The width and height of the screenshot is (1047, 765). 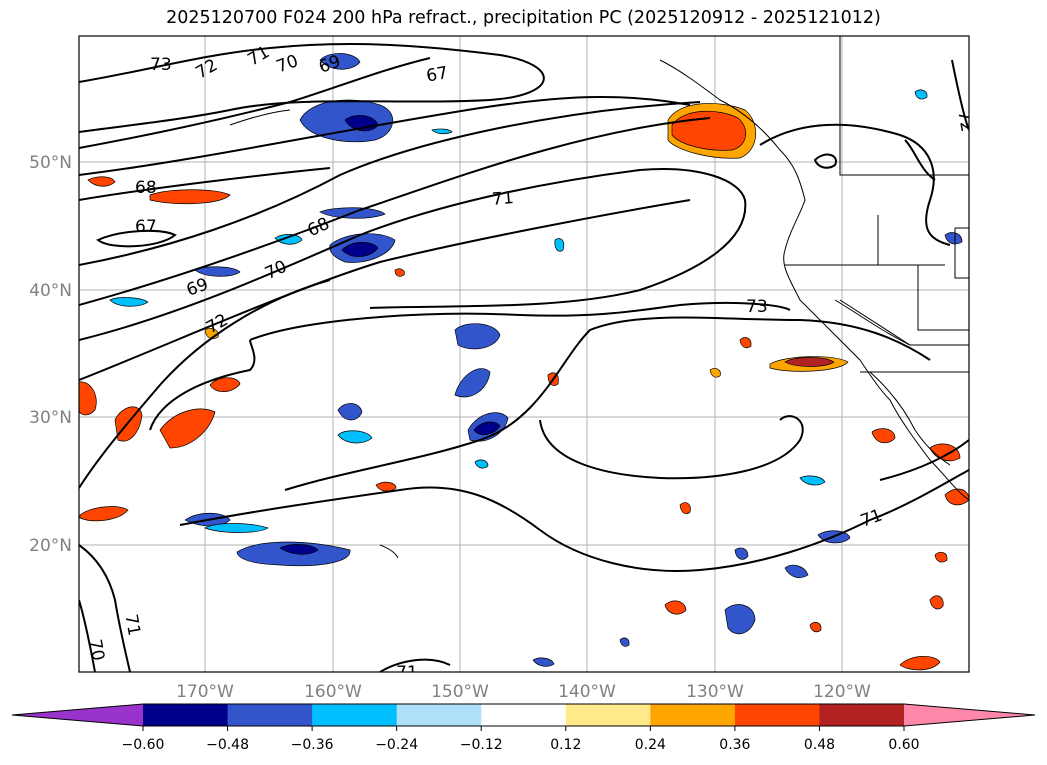 What do you see at coordinates (565, 745) in the screenshot?
I see `colorbar-tick-label: 0.12` at bounding box center [565, 745].